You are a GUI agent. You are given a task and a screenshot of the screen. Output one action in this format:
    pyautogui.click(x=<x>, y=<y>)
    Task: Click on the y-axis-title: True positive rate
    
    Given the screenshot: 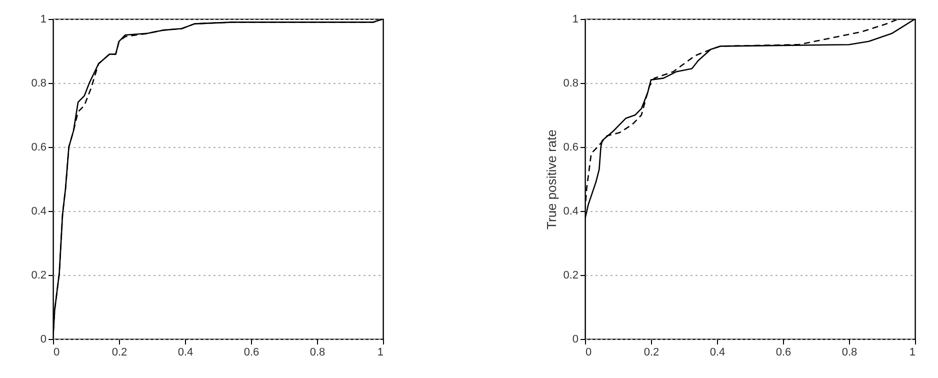 What is the action you would take?
    pyautogui.click(x=552, y=180)
    